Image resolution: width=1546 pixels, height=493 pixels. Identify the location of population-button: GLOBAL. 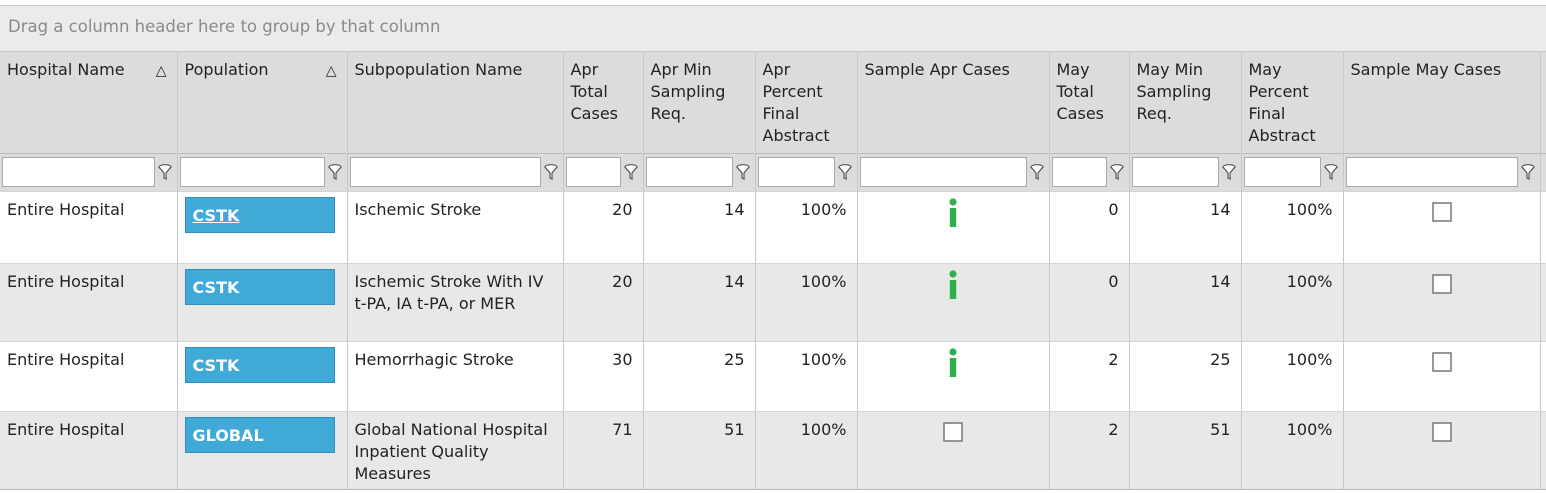
(259, 435).